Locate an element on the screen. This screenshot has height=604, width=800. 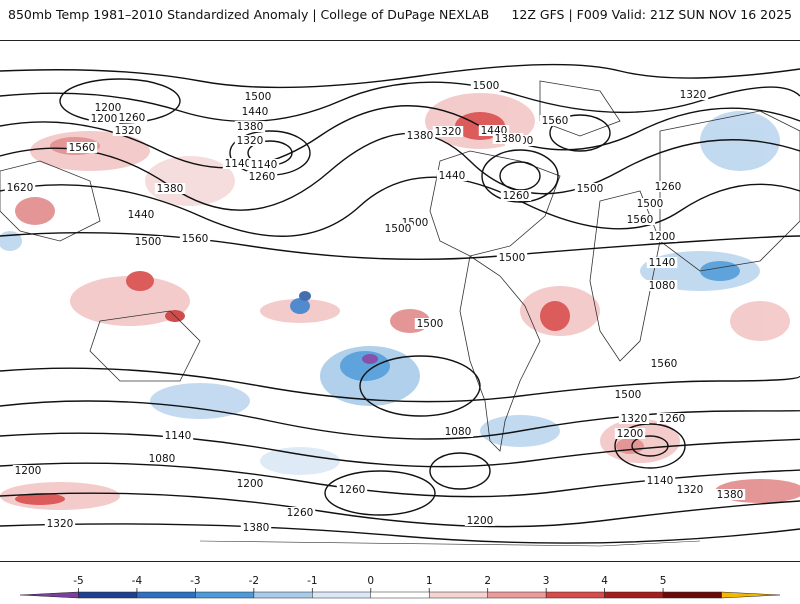
contour-label-text: 1620 is located at coordinates (20, 188).